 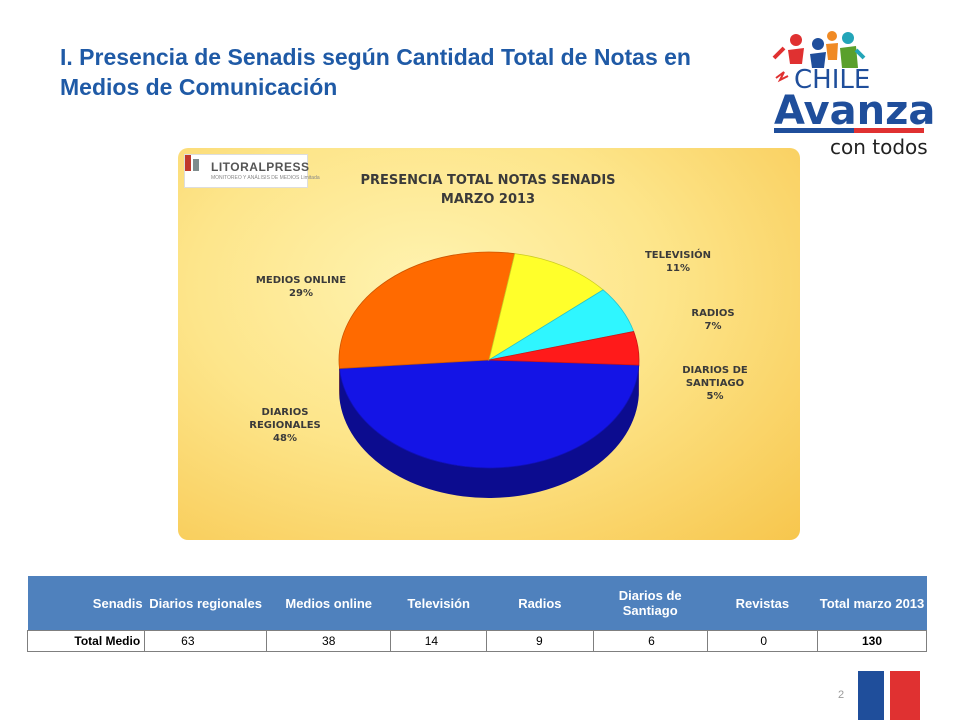 I want to click on litoralpress-mark-icon, so click(x=192, y=163).